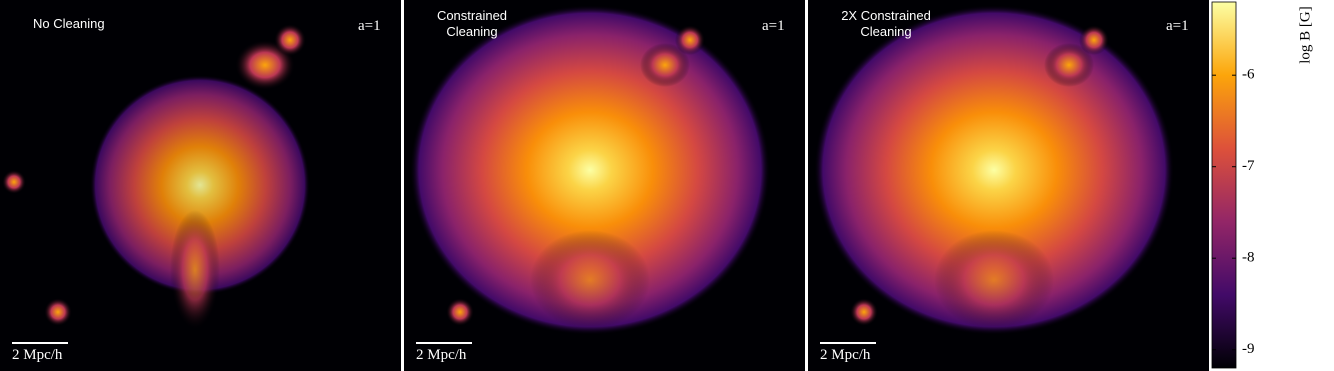 The image size is (1334, 371). What do you see at coordinates (886, 15) in the screenshot?
I see `panel-title: 2X Constrained` at bounding box center [886, 15].